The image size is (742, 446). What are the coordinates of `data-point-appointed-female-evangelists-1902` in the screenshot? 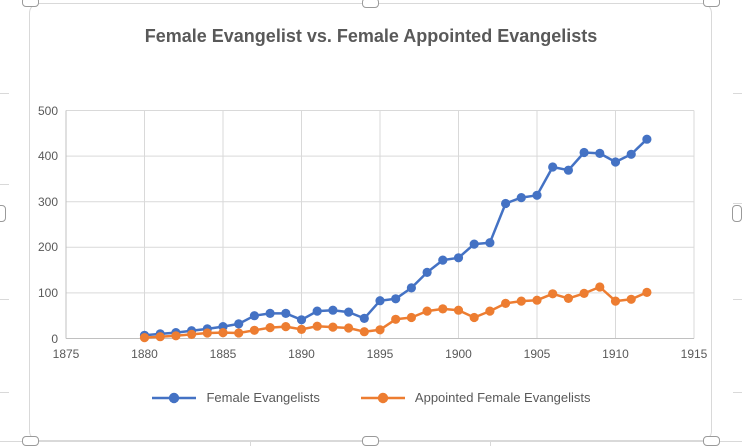 It's located at (490, 311).